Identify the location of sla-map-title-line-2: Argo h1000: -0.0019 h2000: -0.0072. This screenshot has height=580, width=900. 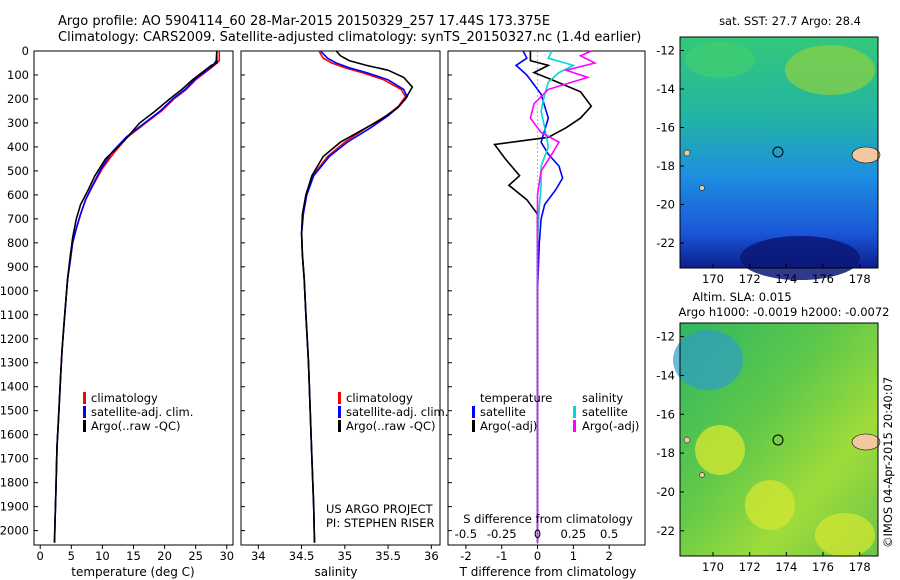
(784, 312).